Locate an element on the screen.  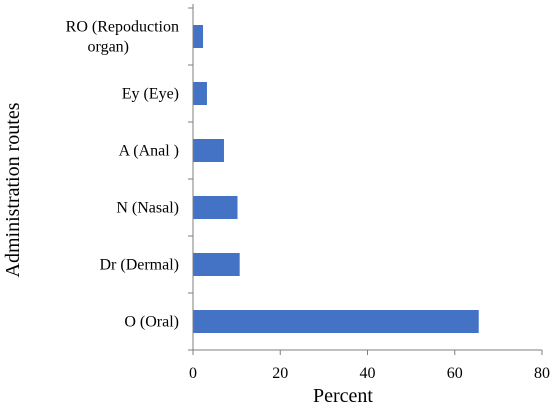
category-label-5: RO (Repoduction organ) is located at coordinates (122, 37).